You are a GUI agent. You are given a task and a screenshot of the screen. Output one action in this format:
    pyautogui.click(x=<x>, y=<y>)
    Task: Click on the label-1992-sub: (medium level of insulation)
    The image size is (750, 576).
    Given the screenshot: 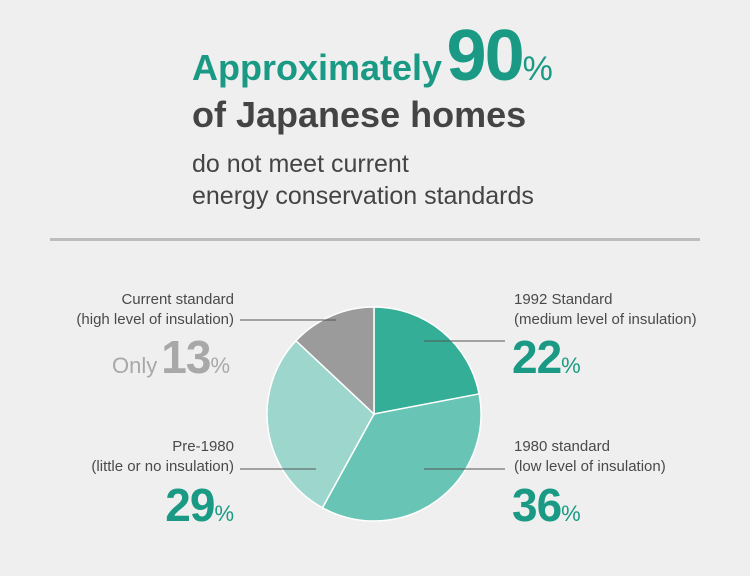 What is the action you would take?
    pyautogui.click(x=605, y=319)
    